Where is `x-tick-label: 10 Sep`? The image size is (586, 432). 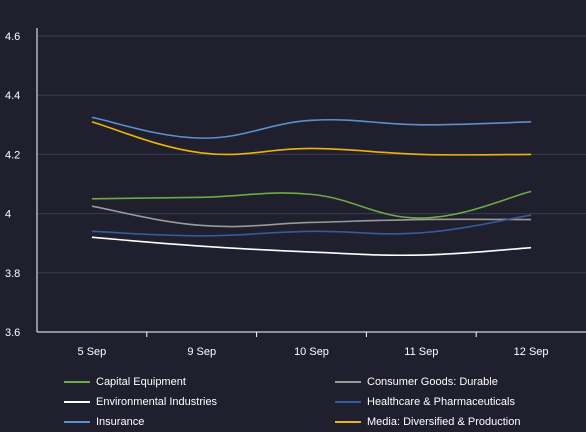 x-tick-label: 10 Sep is located at coordinates (311, 352).